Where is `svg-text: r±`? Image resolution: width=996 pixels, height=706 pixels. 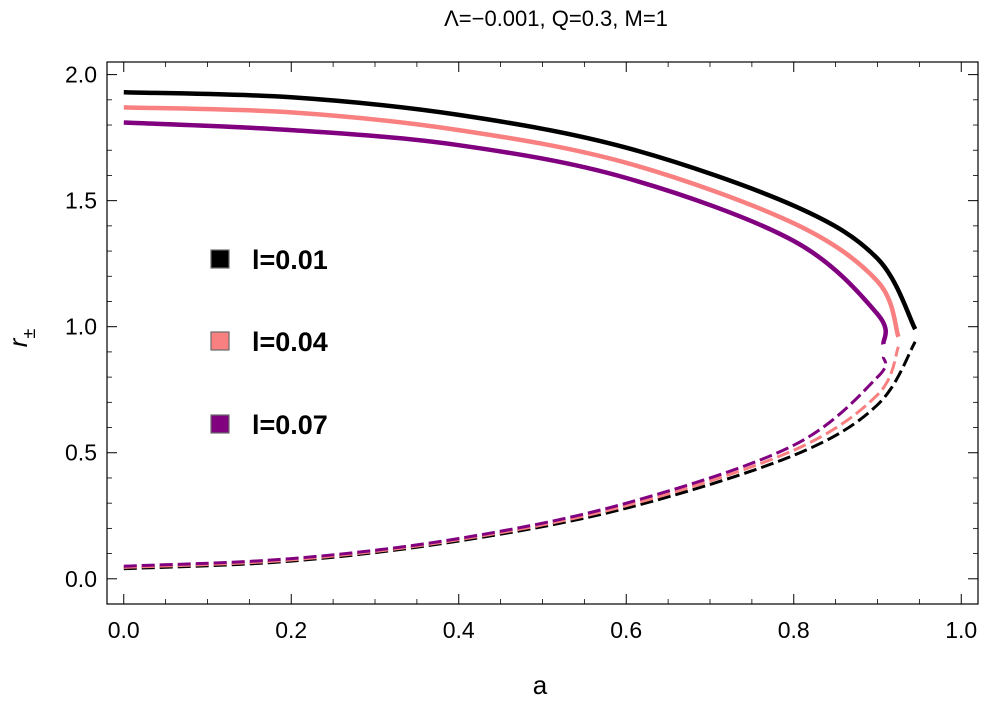
svg-text: r± is located at coordinates (21, 338).